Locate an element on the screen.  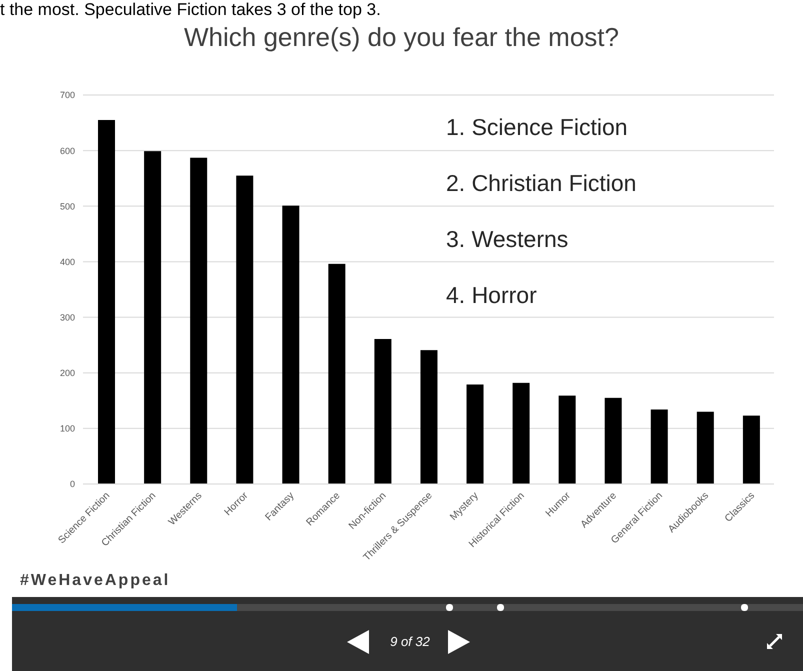
y-tick-label: 700 is located at coordinates (67, 95).